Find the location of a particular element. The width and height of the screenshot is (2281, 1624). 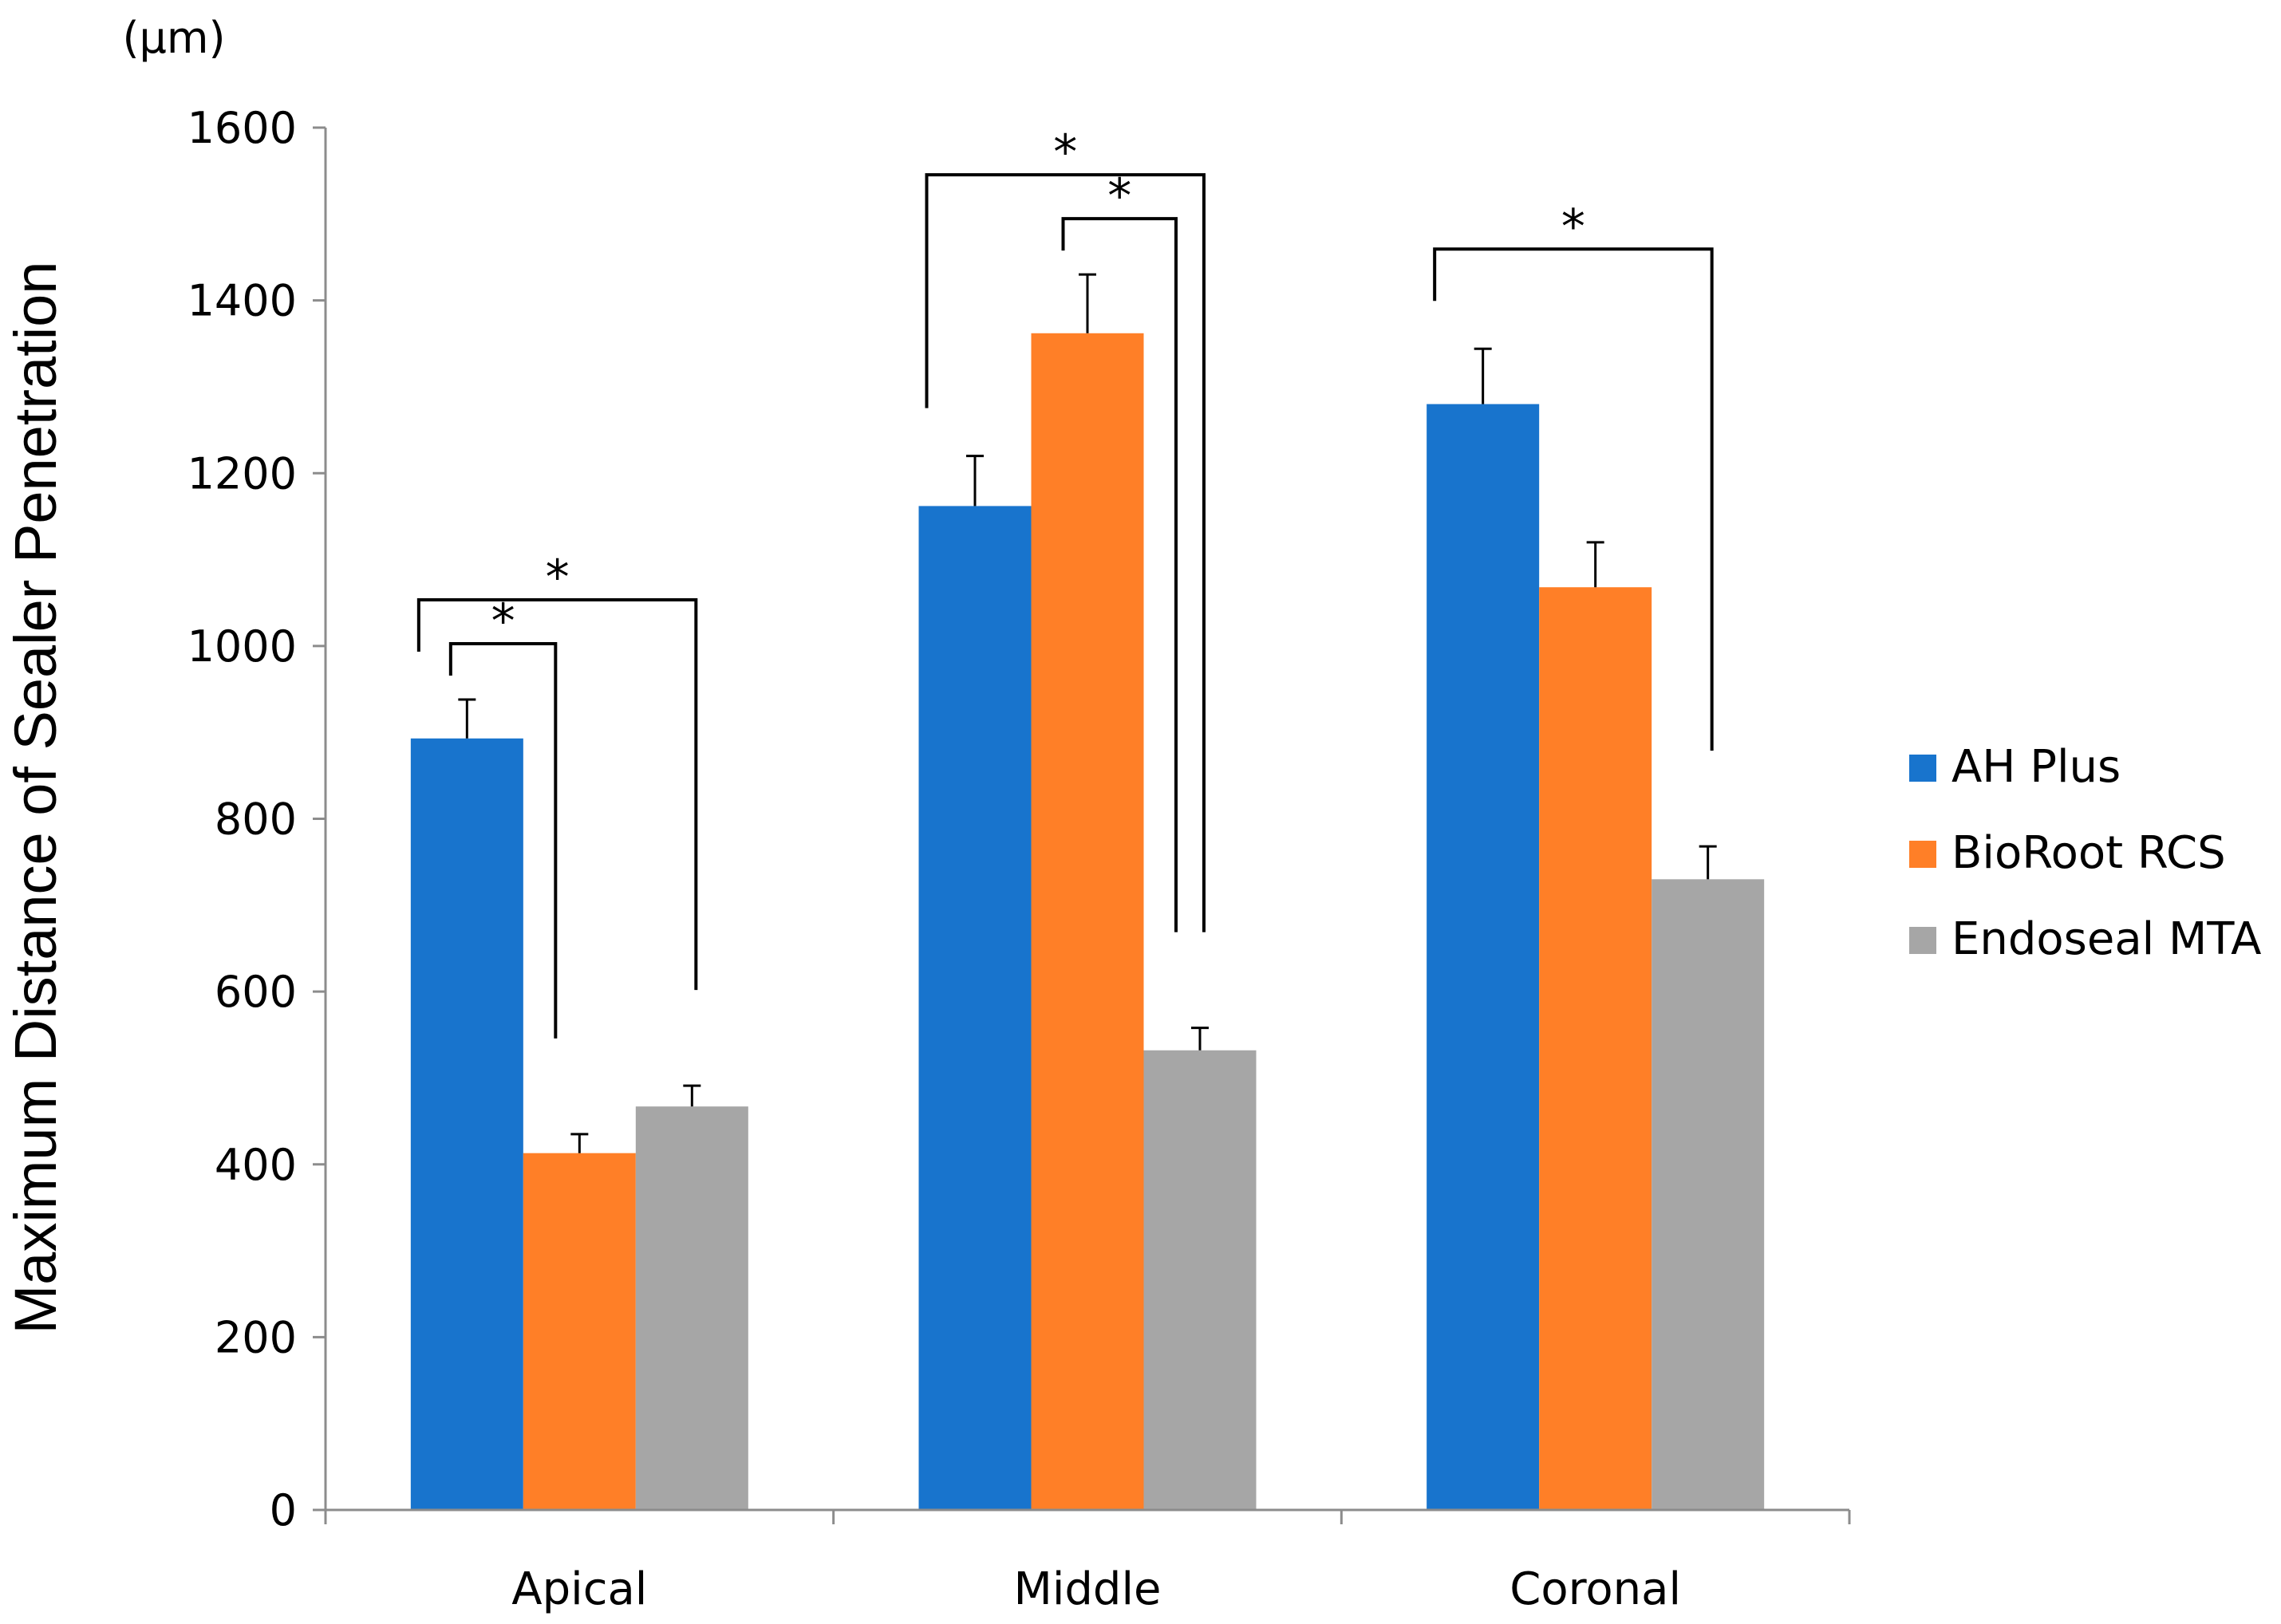

y-tick-label: 200 is located at coordinates (256, 1337).